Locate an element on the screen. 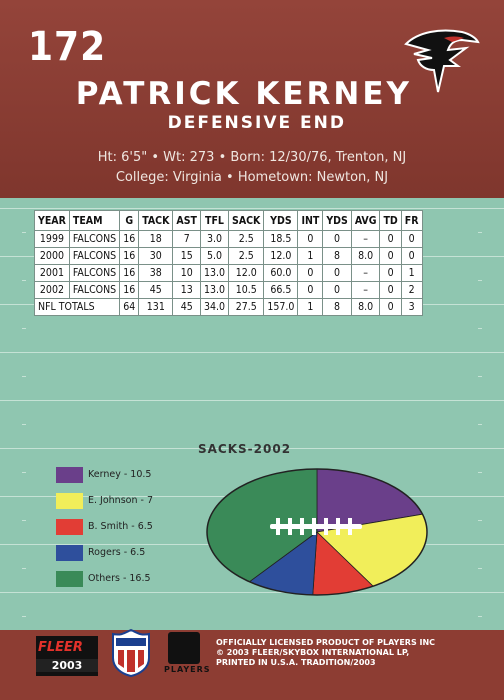 Image resolution: width=504 pixels, height=700 pixels. legend-label: Others - 16.5 is located at coordinates (119, 578).